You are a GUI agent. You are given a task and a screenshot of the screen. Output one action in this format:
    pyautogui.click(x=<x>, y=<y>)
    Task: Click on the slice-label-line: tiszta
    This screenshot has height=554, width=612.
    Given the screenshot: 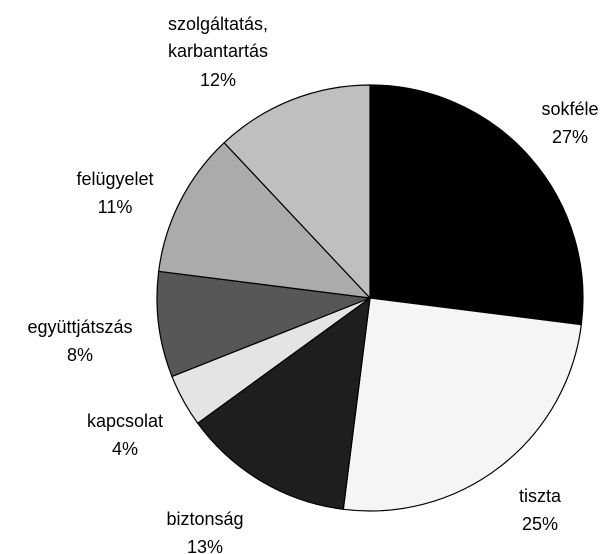 What is the action you would take?
    pyautogui.click(x=540, y=496)
    